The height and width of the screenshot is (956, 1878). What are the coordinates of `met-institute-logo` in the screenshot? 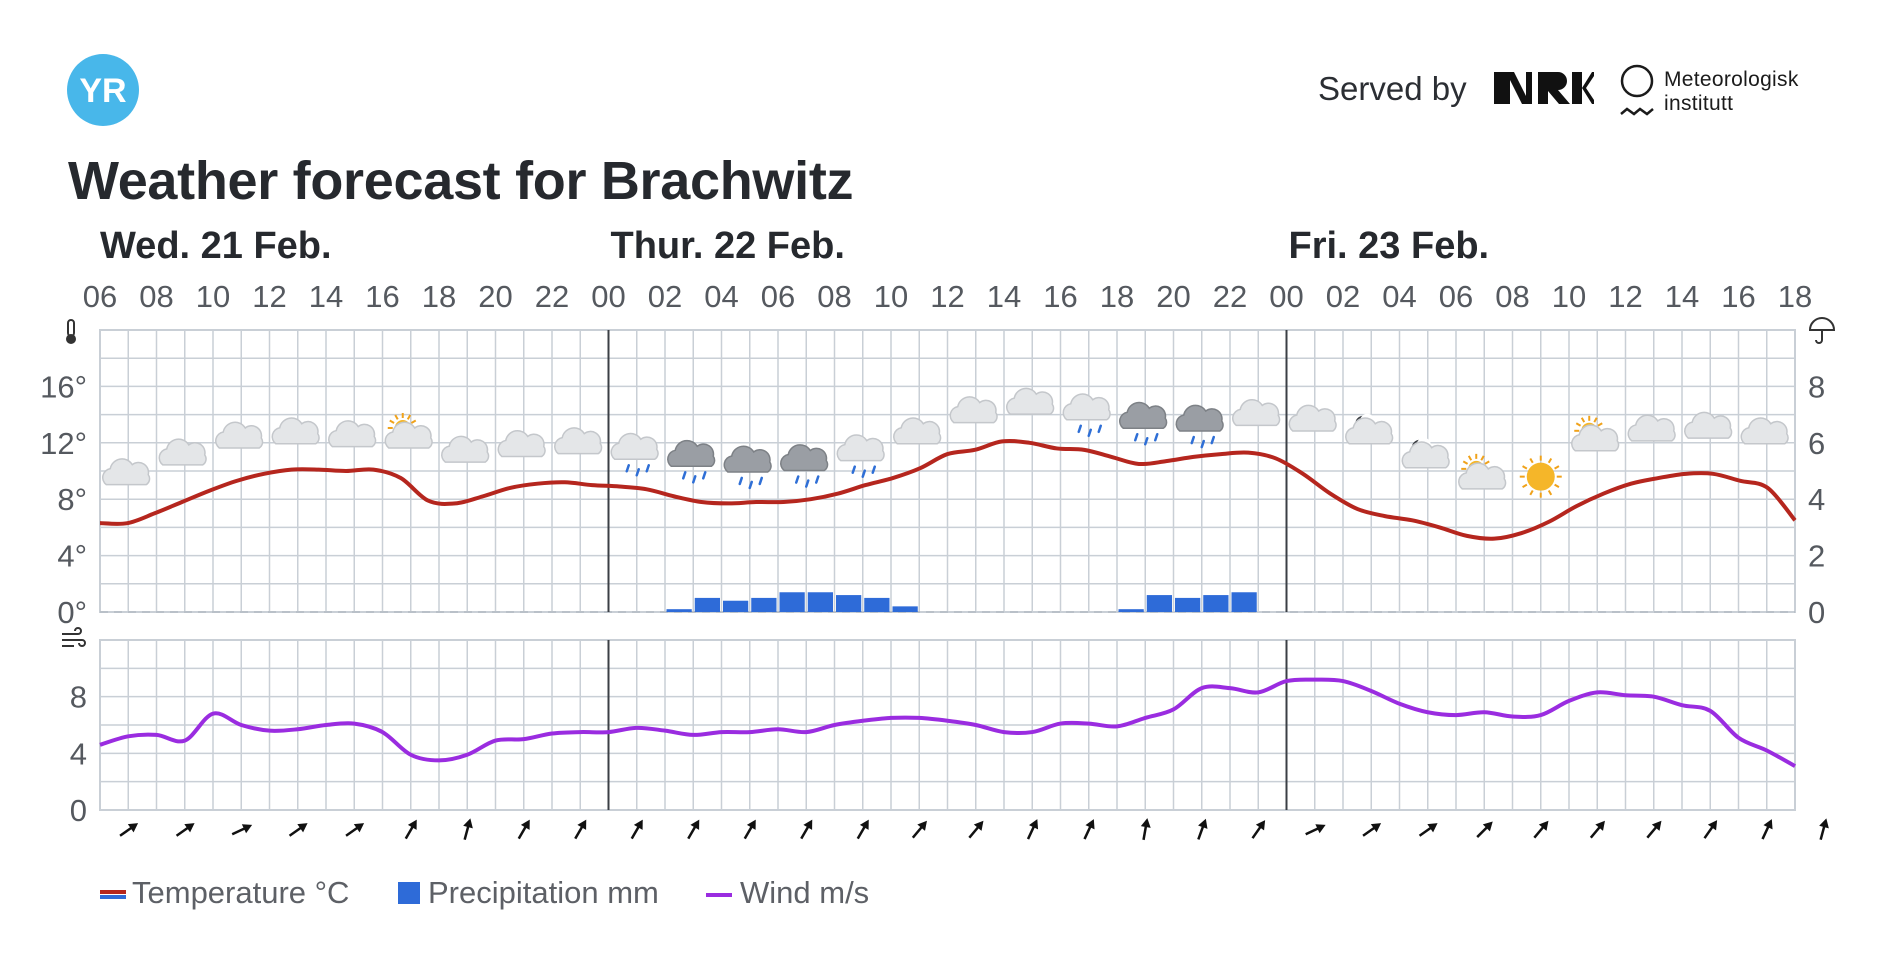 It's located at (1637, 93).